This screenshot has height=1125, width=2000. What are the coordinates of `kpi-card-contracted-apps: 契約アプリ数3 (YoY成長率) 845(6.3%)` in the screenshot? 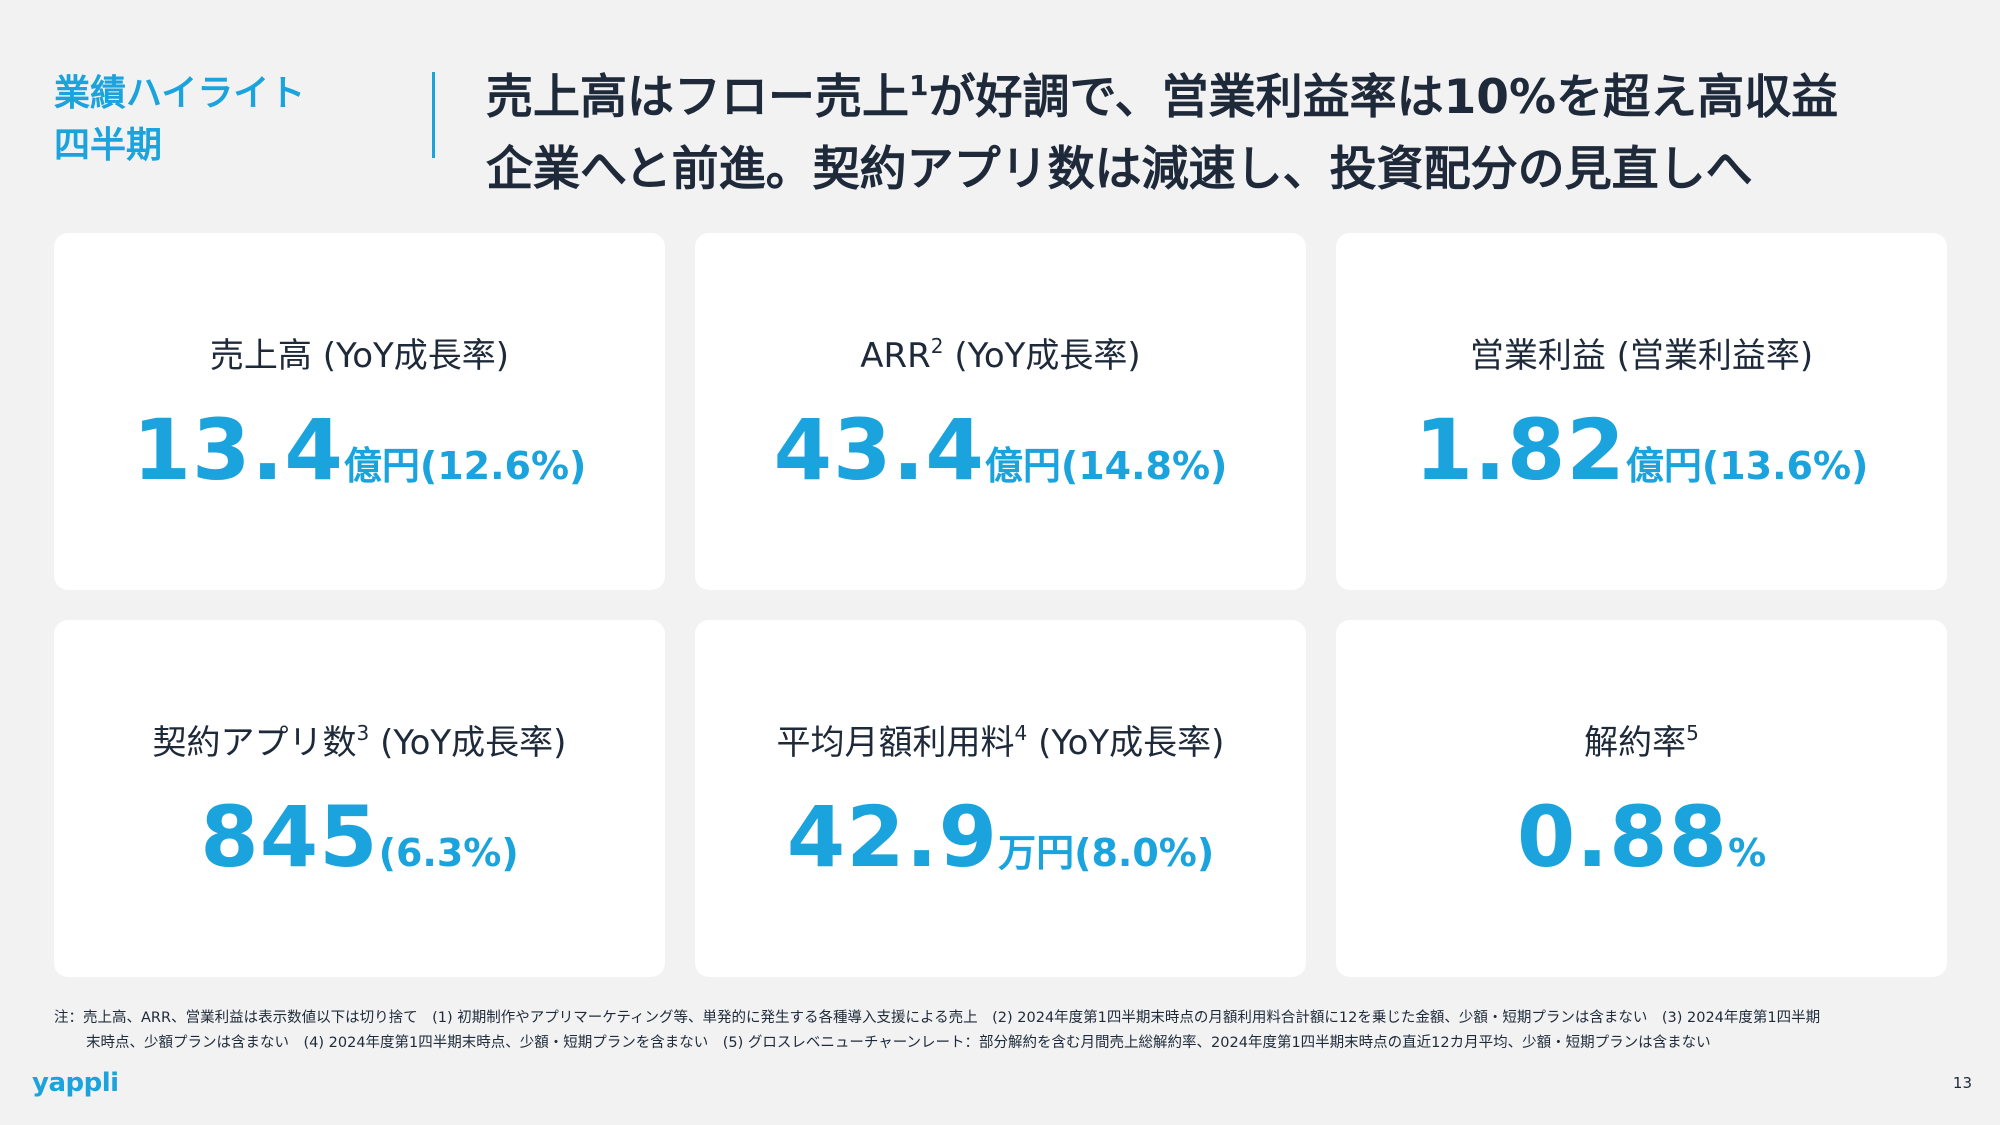 It's located at (359, 798).